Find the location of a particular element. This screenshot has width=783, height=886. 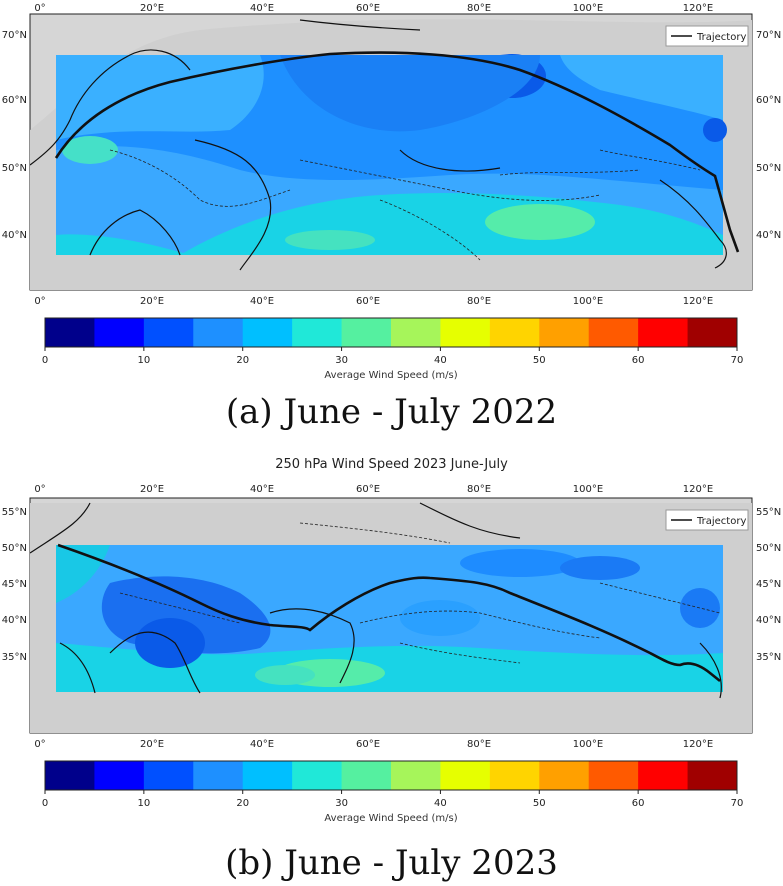

lat-ticks-left-2022: 70°N 60°N 50°N 40°N is located at coordinates (14, 135).